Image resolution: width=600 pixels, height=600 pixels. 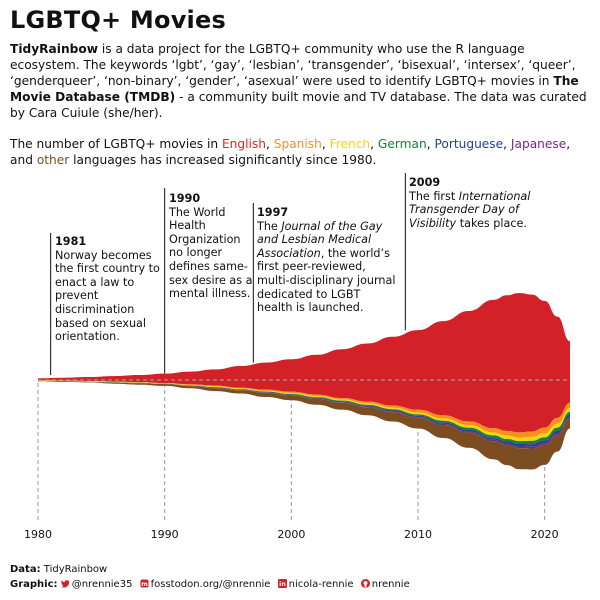 I want to click on twitter-icon, so click(x=65, y=584).